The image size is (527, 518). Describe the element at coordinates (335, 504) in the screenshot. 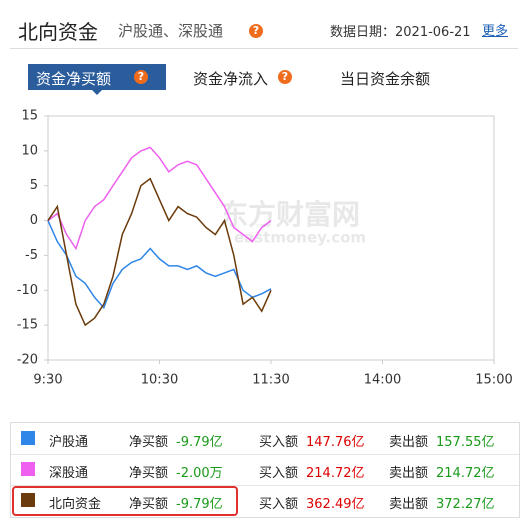

I see `summary-cell: 362.49亿` at that location.